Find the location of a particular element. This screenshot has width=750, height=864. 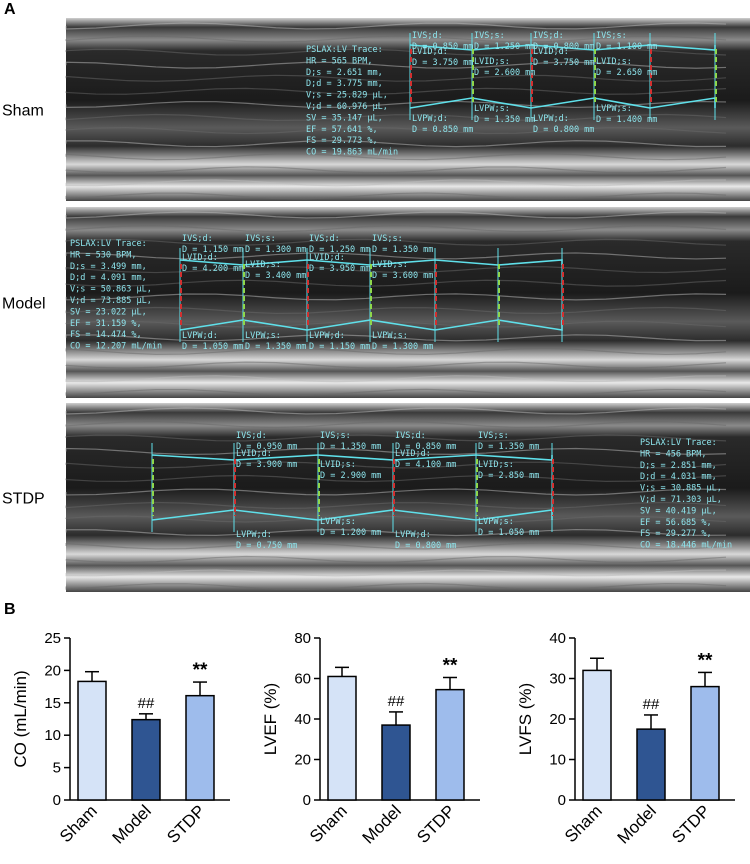

trace-text: SV = 40.419 µL, is located at coordinates (678, 511).